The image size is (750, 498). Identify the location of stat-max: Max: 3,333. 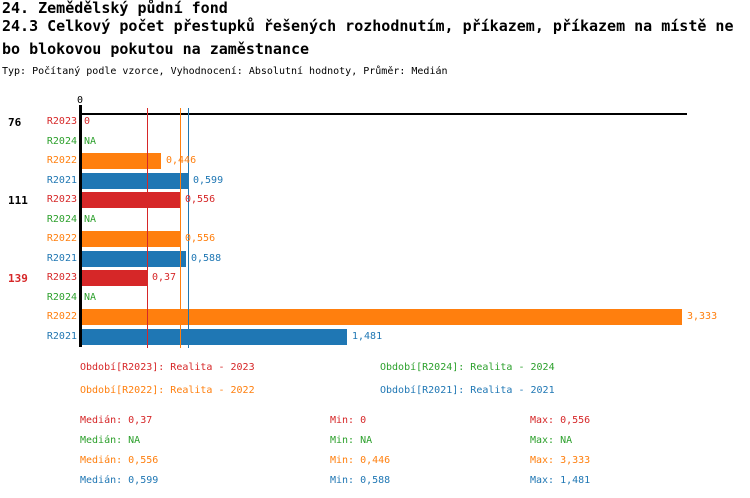
(560, 460).